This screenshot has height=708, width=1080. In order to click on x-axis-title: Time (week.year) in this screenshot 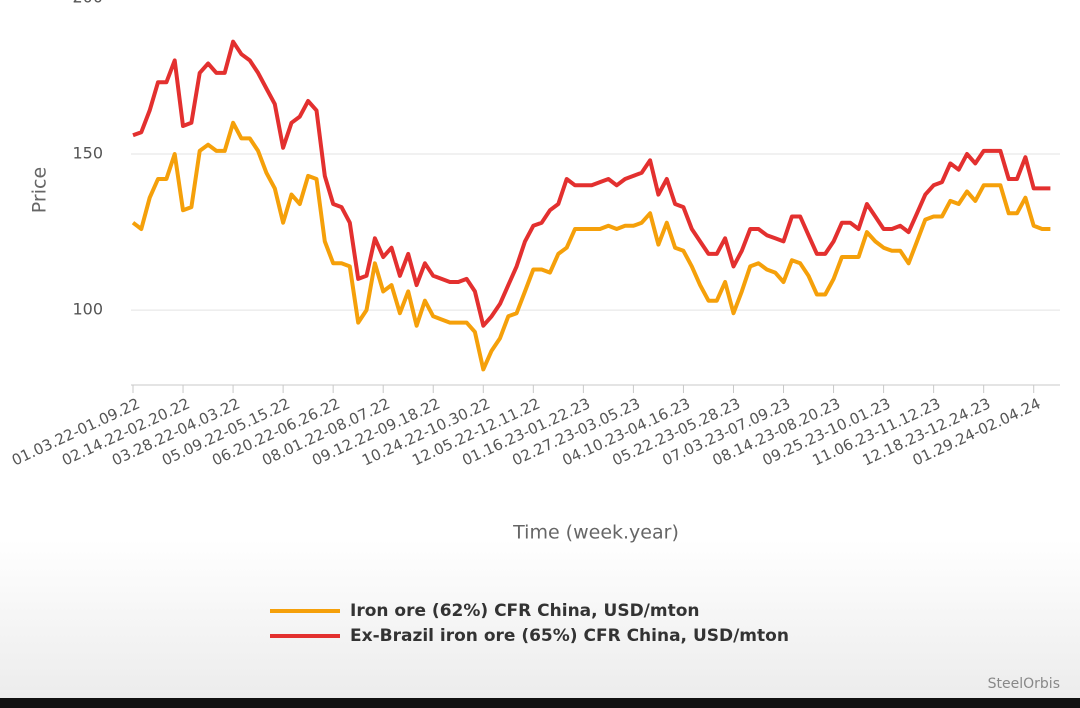, I will do `click(595, 533)`.